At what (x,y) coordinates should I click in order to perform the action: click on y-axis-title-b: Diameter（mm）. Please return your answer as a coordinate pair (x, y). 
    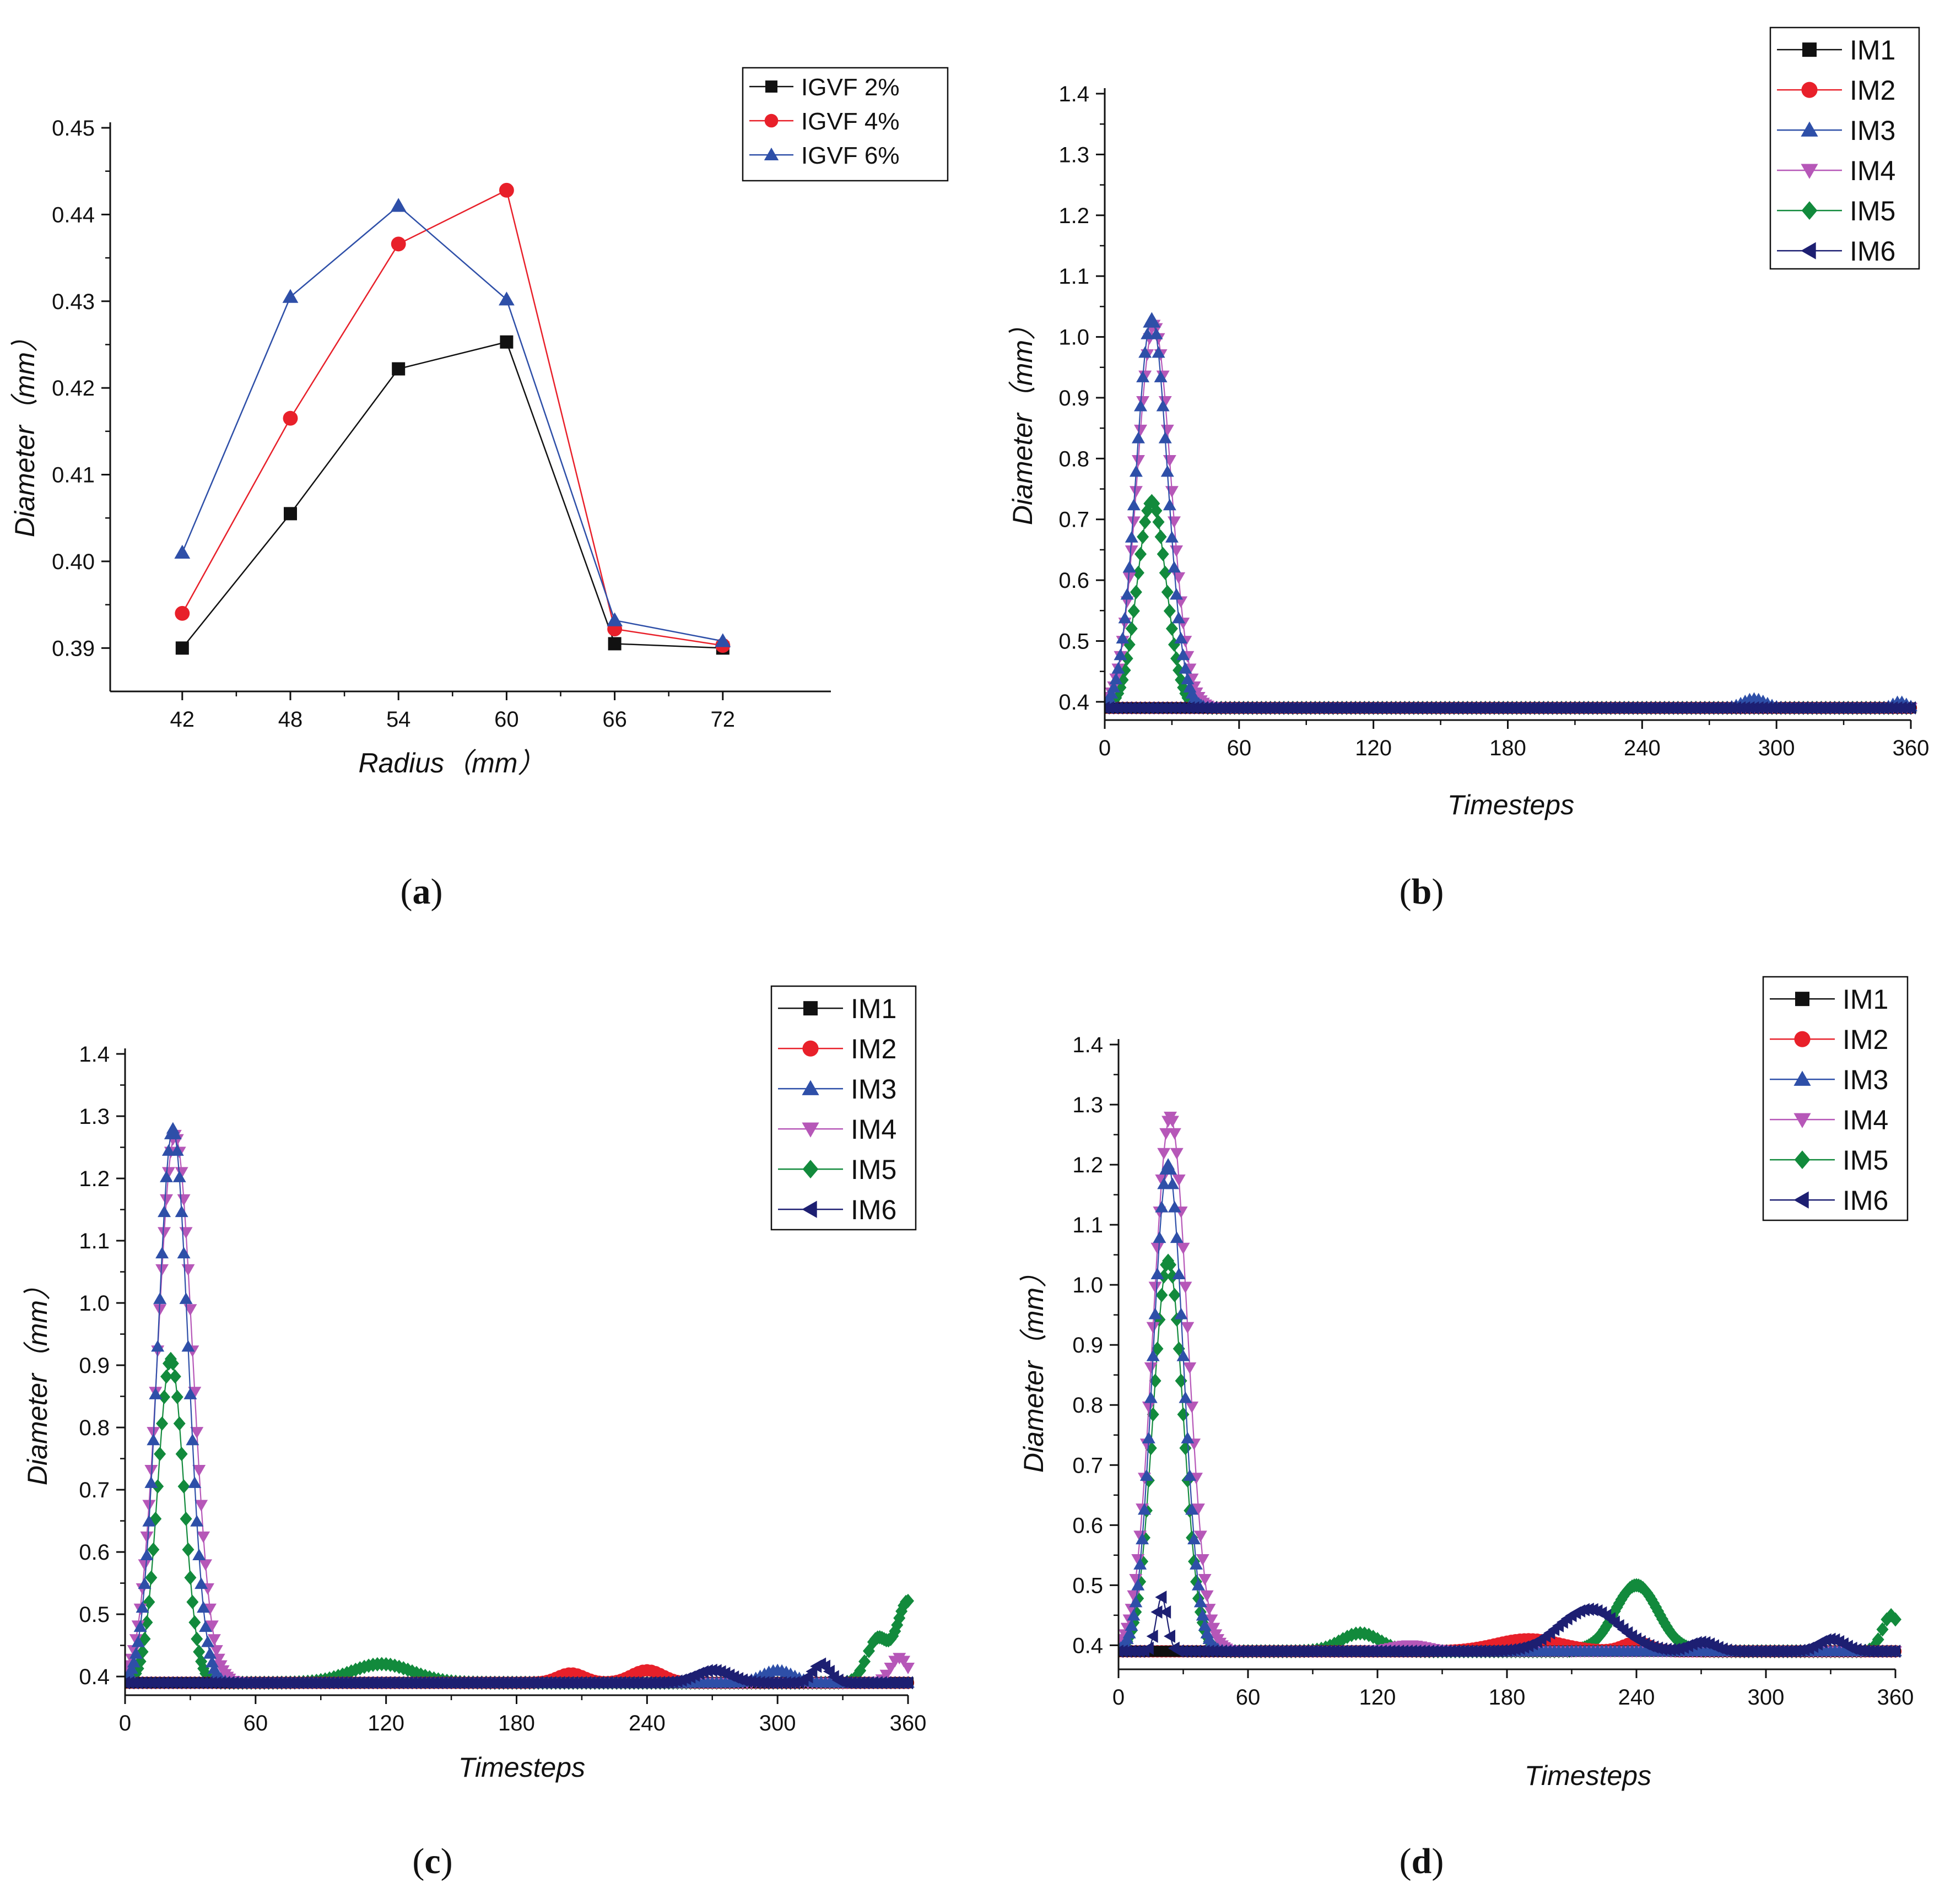
    Looking at the image, I should click on (1022, 418).